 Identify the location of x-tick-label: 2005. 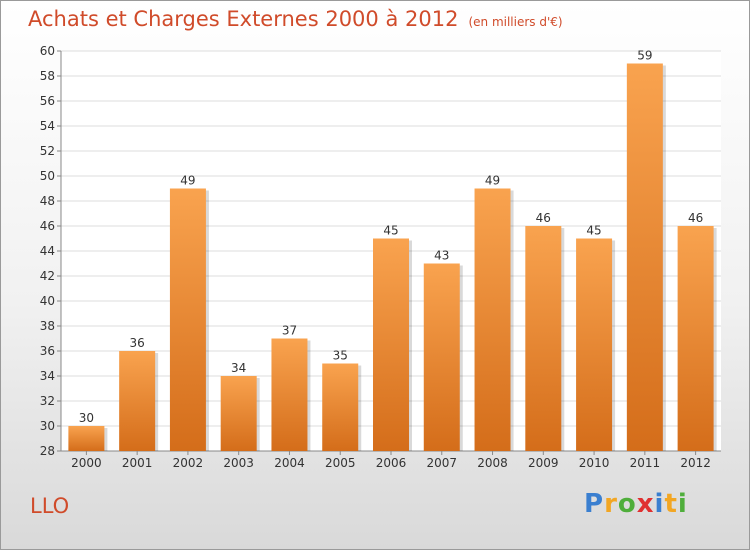
(340, 463).